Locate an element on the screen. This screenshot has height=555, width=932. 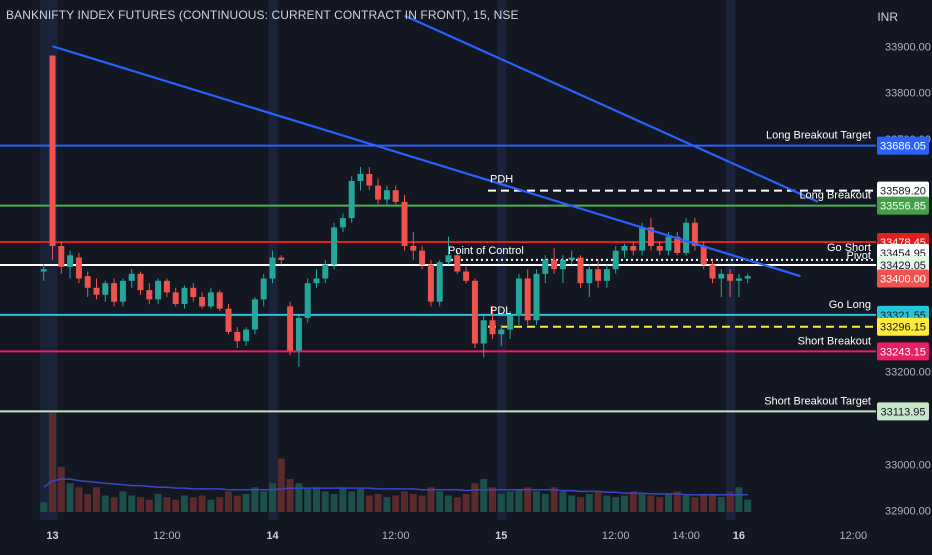
price-label: 33400.00 is located at coordinates (903, 279).